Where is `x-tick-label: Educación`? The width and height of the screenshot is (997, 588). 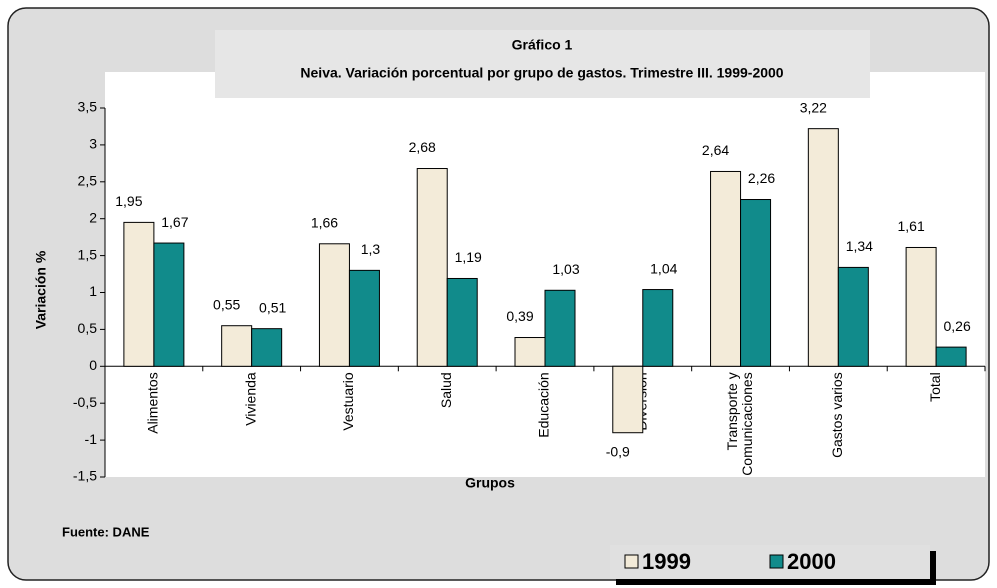 x-tick-label: Educación is located at coordinates (544, 404).